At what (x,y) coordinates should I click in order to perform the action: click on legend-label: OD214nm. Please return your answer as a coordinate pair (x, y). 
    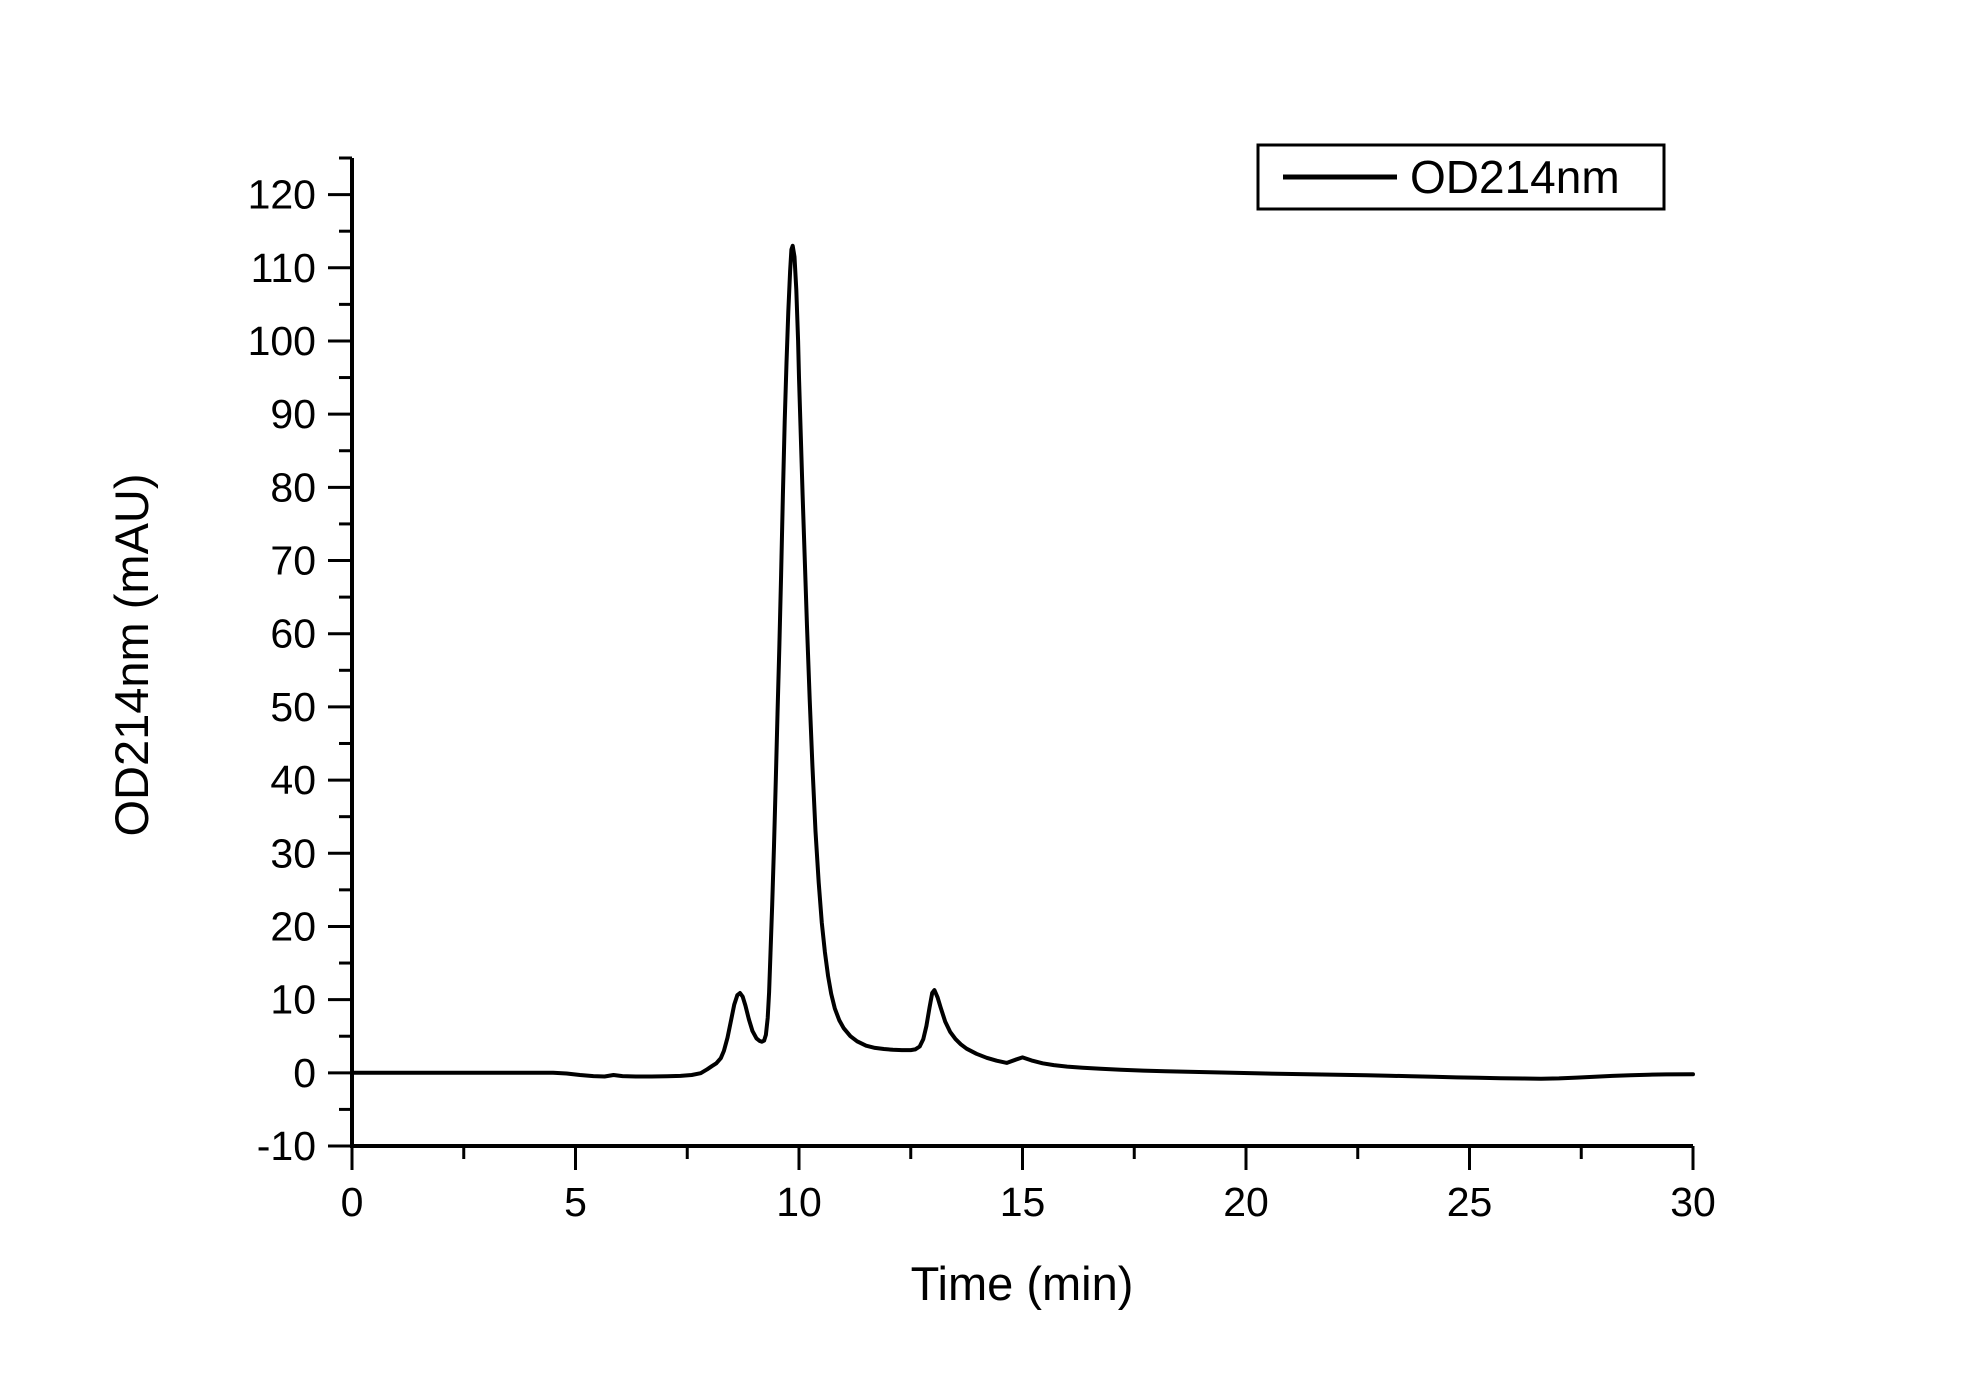
    Looking at the image, I should click on (1515, 177).